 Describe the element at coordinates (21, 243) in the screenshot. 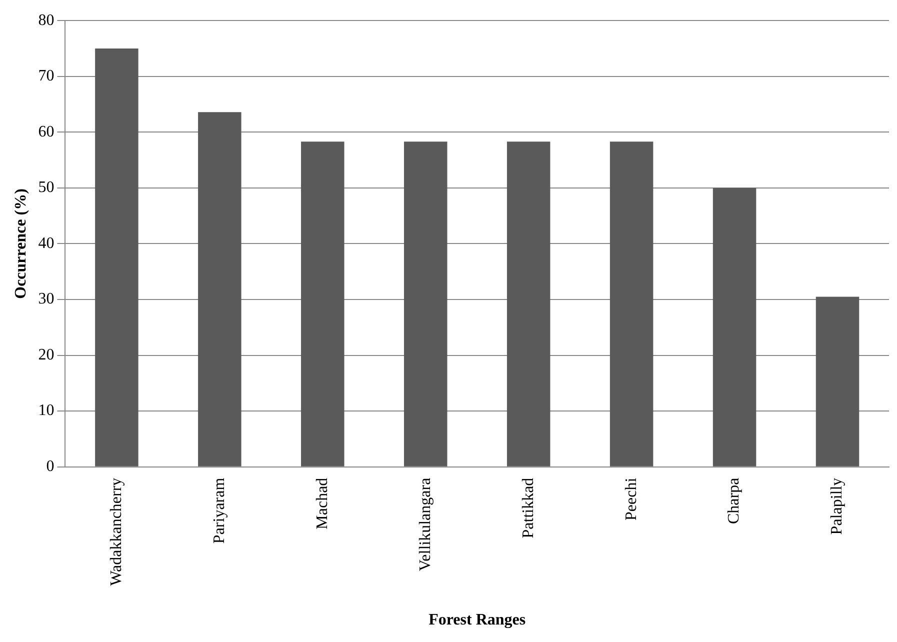

I see `y-axis-title: Occurrence (%)` at that location.